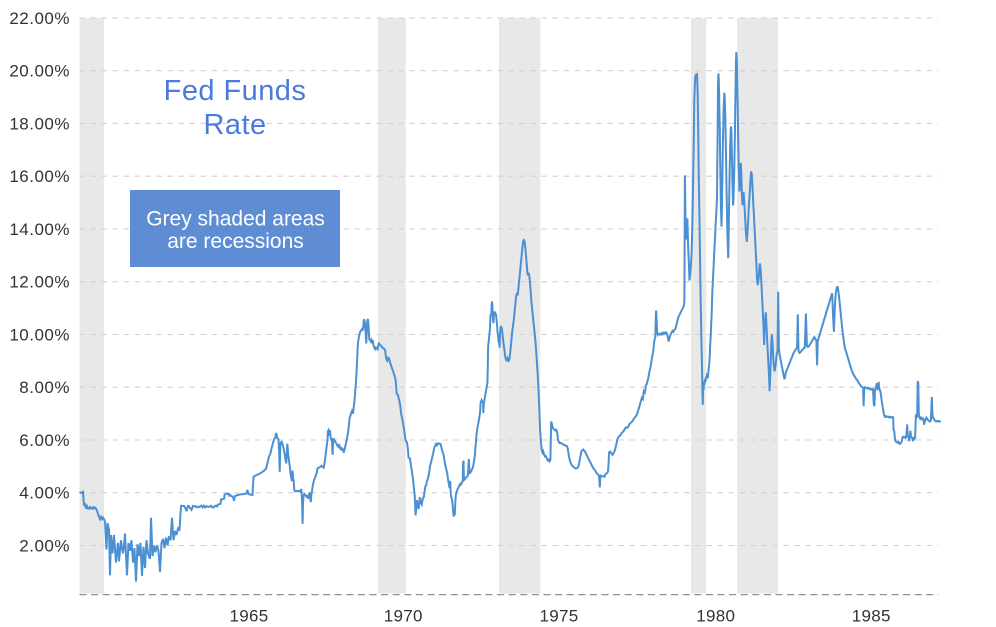 The height and width of the screenshot is (627, 996). I want to click on svg-text: 1975, so click(558, 616).